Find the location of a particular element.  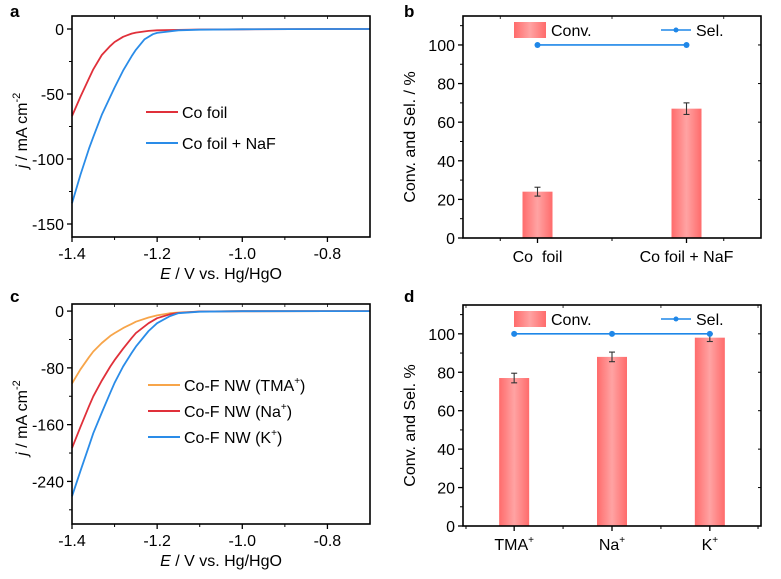

y-tick-label: -100 is located at coordinates (48, 160).